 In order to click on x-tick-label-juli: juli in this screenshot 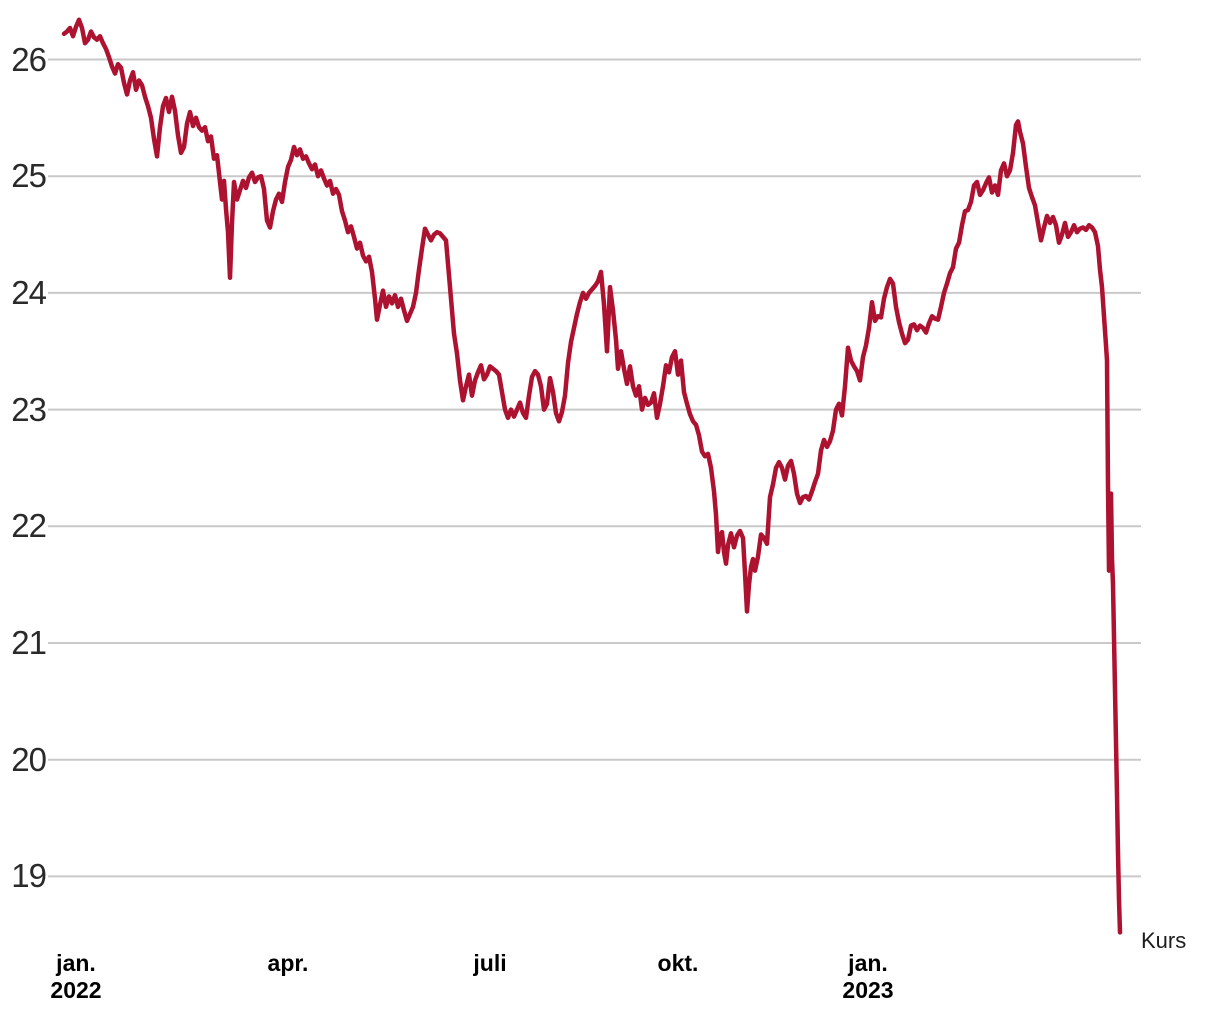, I will do `click(489, 963)`.